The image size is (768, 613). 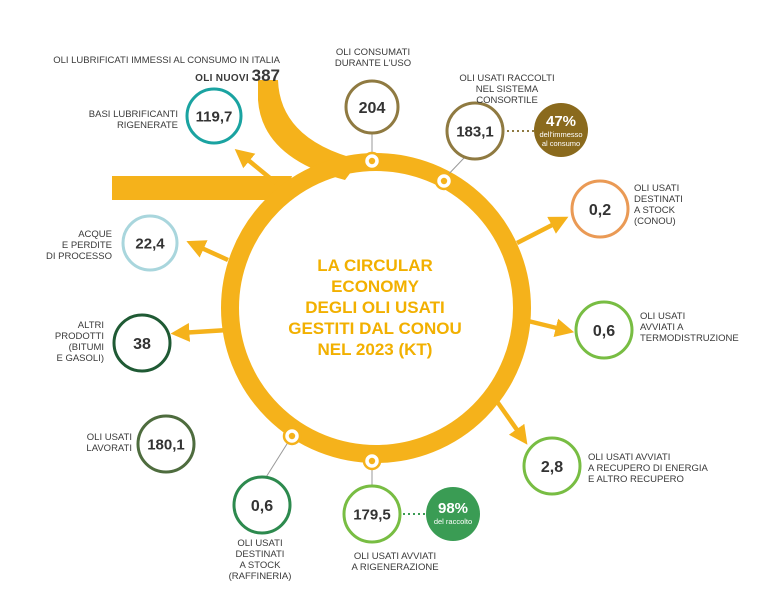 What do you see at coordinates (511, 421) in the screenshot?
I see `arrow-to-energia` at bounding box center [511, 421].